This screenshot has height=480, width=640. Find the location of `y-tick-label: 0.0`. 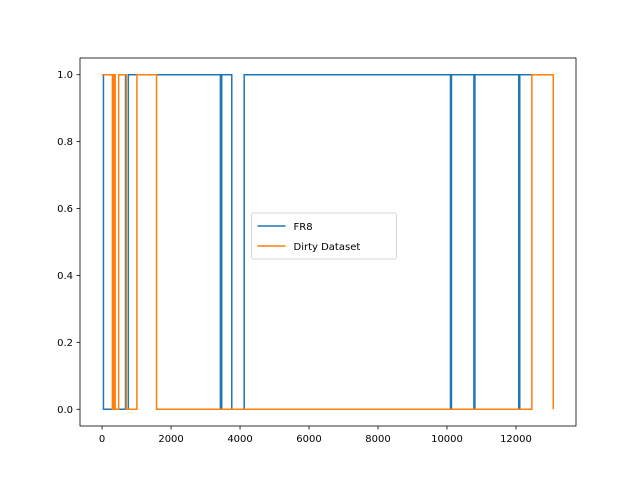

y-tick-label: 0.0 is located at coordinates (65, 410).